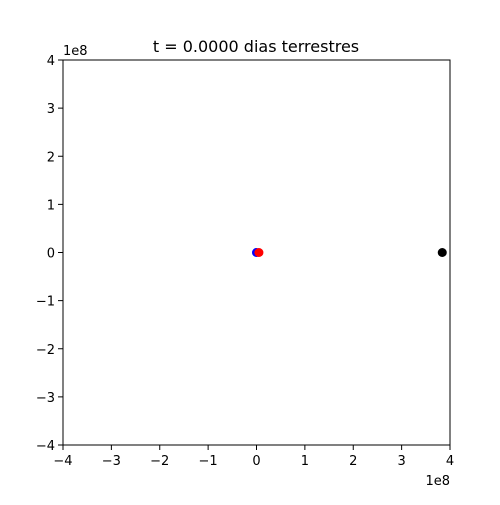 The height and width of the screenshot is (505, 500). Describe the element at coordinates (349, 252) in the screenshot. I see `data-points` at that location.